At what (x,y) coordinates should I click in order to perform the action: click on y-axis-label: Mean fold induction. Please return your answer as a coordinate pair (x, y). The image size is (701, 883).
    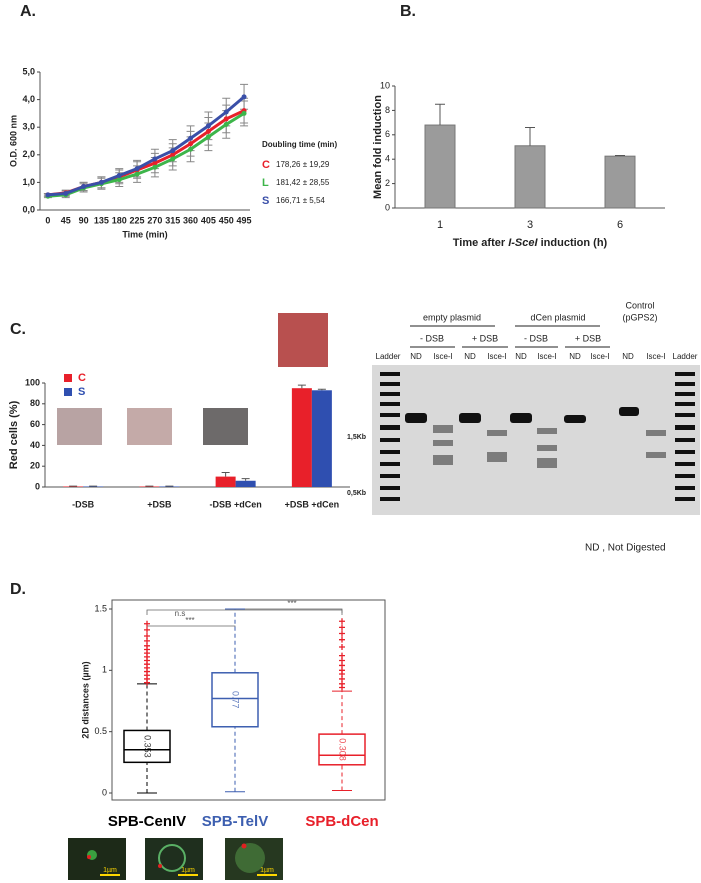
    Looking at the image, I should click on (378, 147).